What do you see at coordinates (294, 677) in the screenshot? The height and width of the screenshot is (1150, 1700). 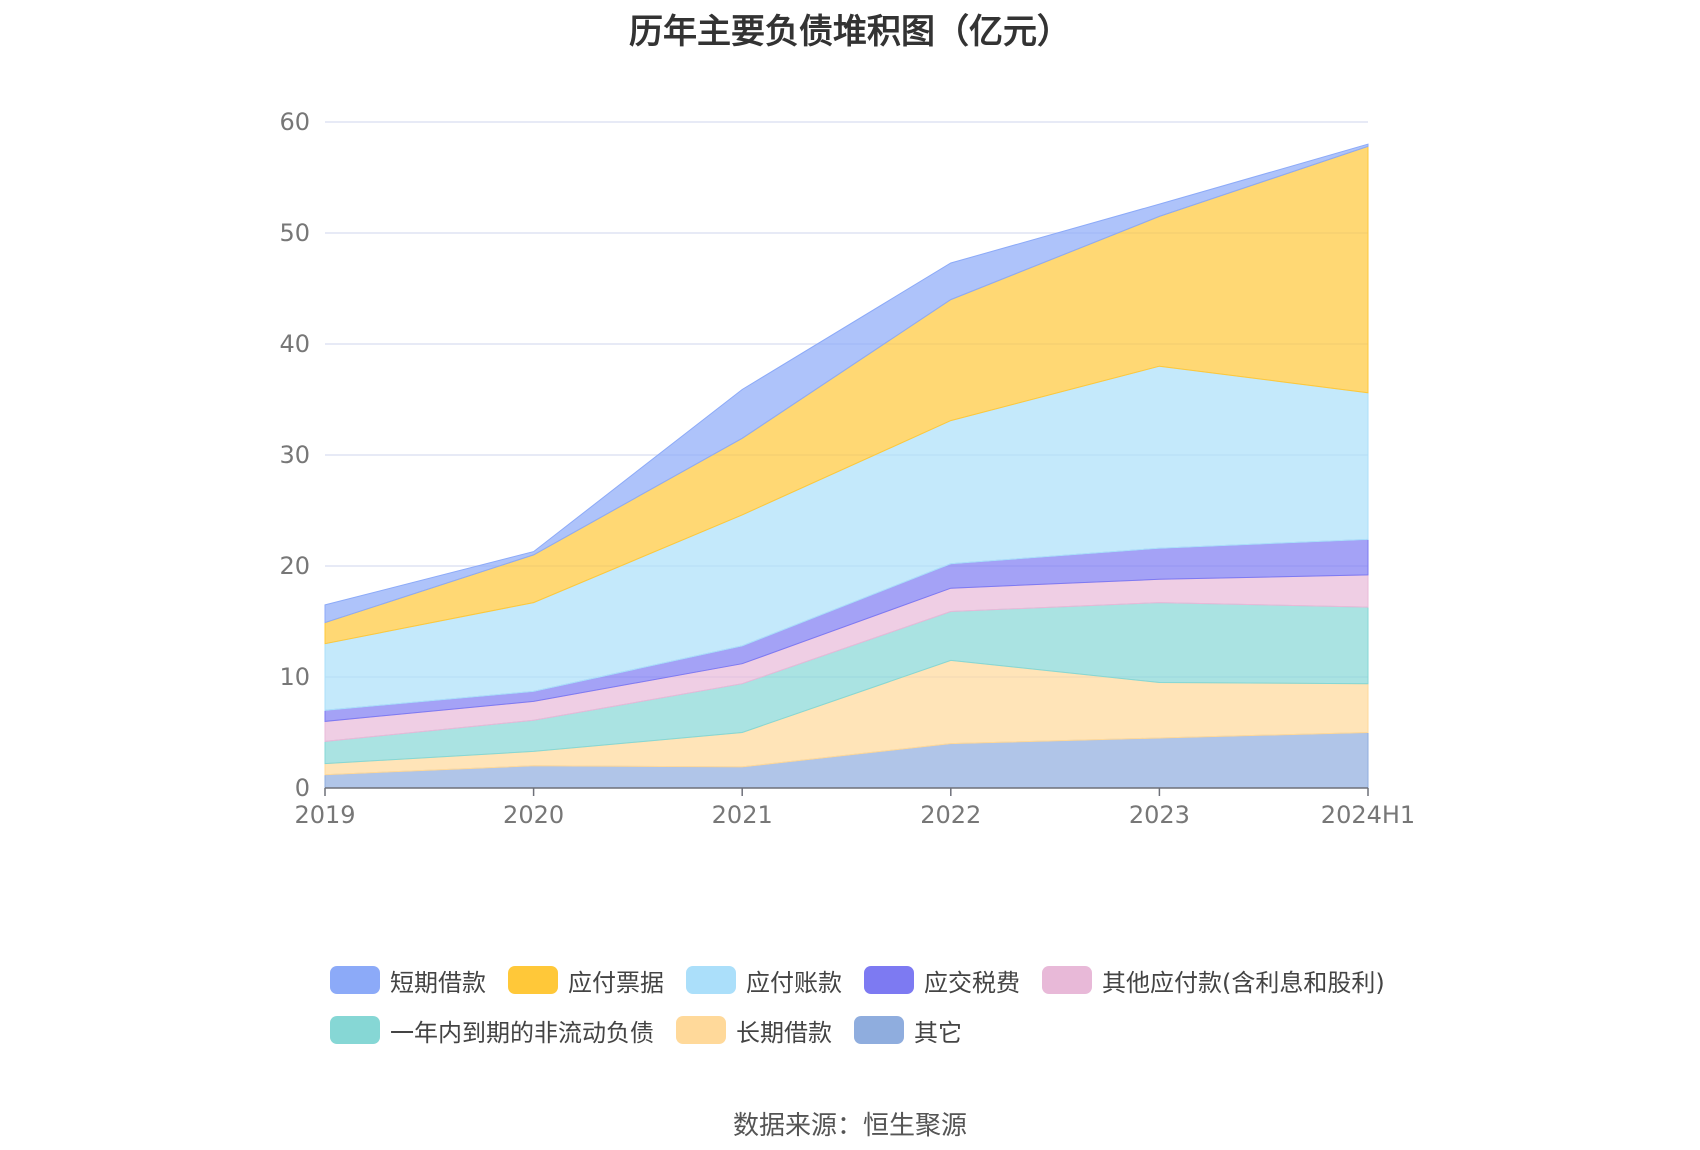 I see `y-tick-label: 10` at bounding box center [294, 677].